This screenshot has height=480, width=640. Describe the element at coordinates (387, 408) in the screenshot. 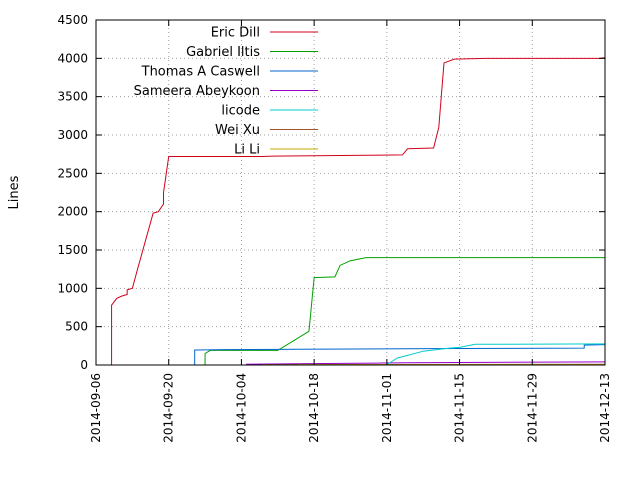

I see `x-tick-label: 2014-11-01` at that location.